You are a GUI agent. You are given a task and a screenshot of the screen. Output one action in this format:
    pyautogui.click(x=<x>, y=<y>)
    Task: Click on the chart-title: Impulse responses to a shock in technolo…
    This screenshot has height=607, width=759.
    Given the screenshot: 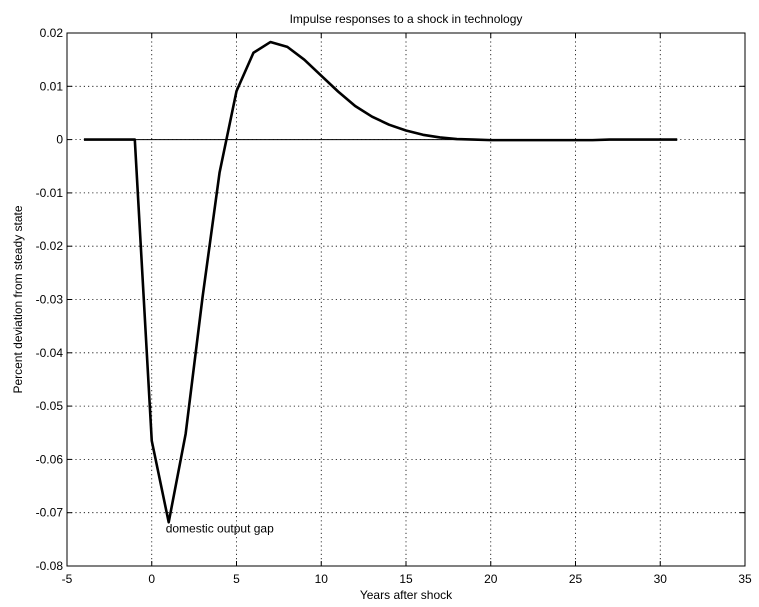 What is the action you would take?
    pyautogui.click(x=406, y=19)
    